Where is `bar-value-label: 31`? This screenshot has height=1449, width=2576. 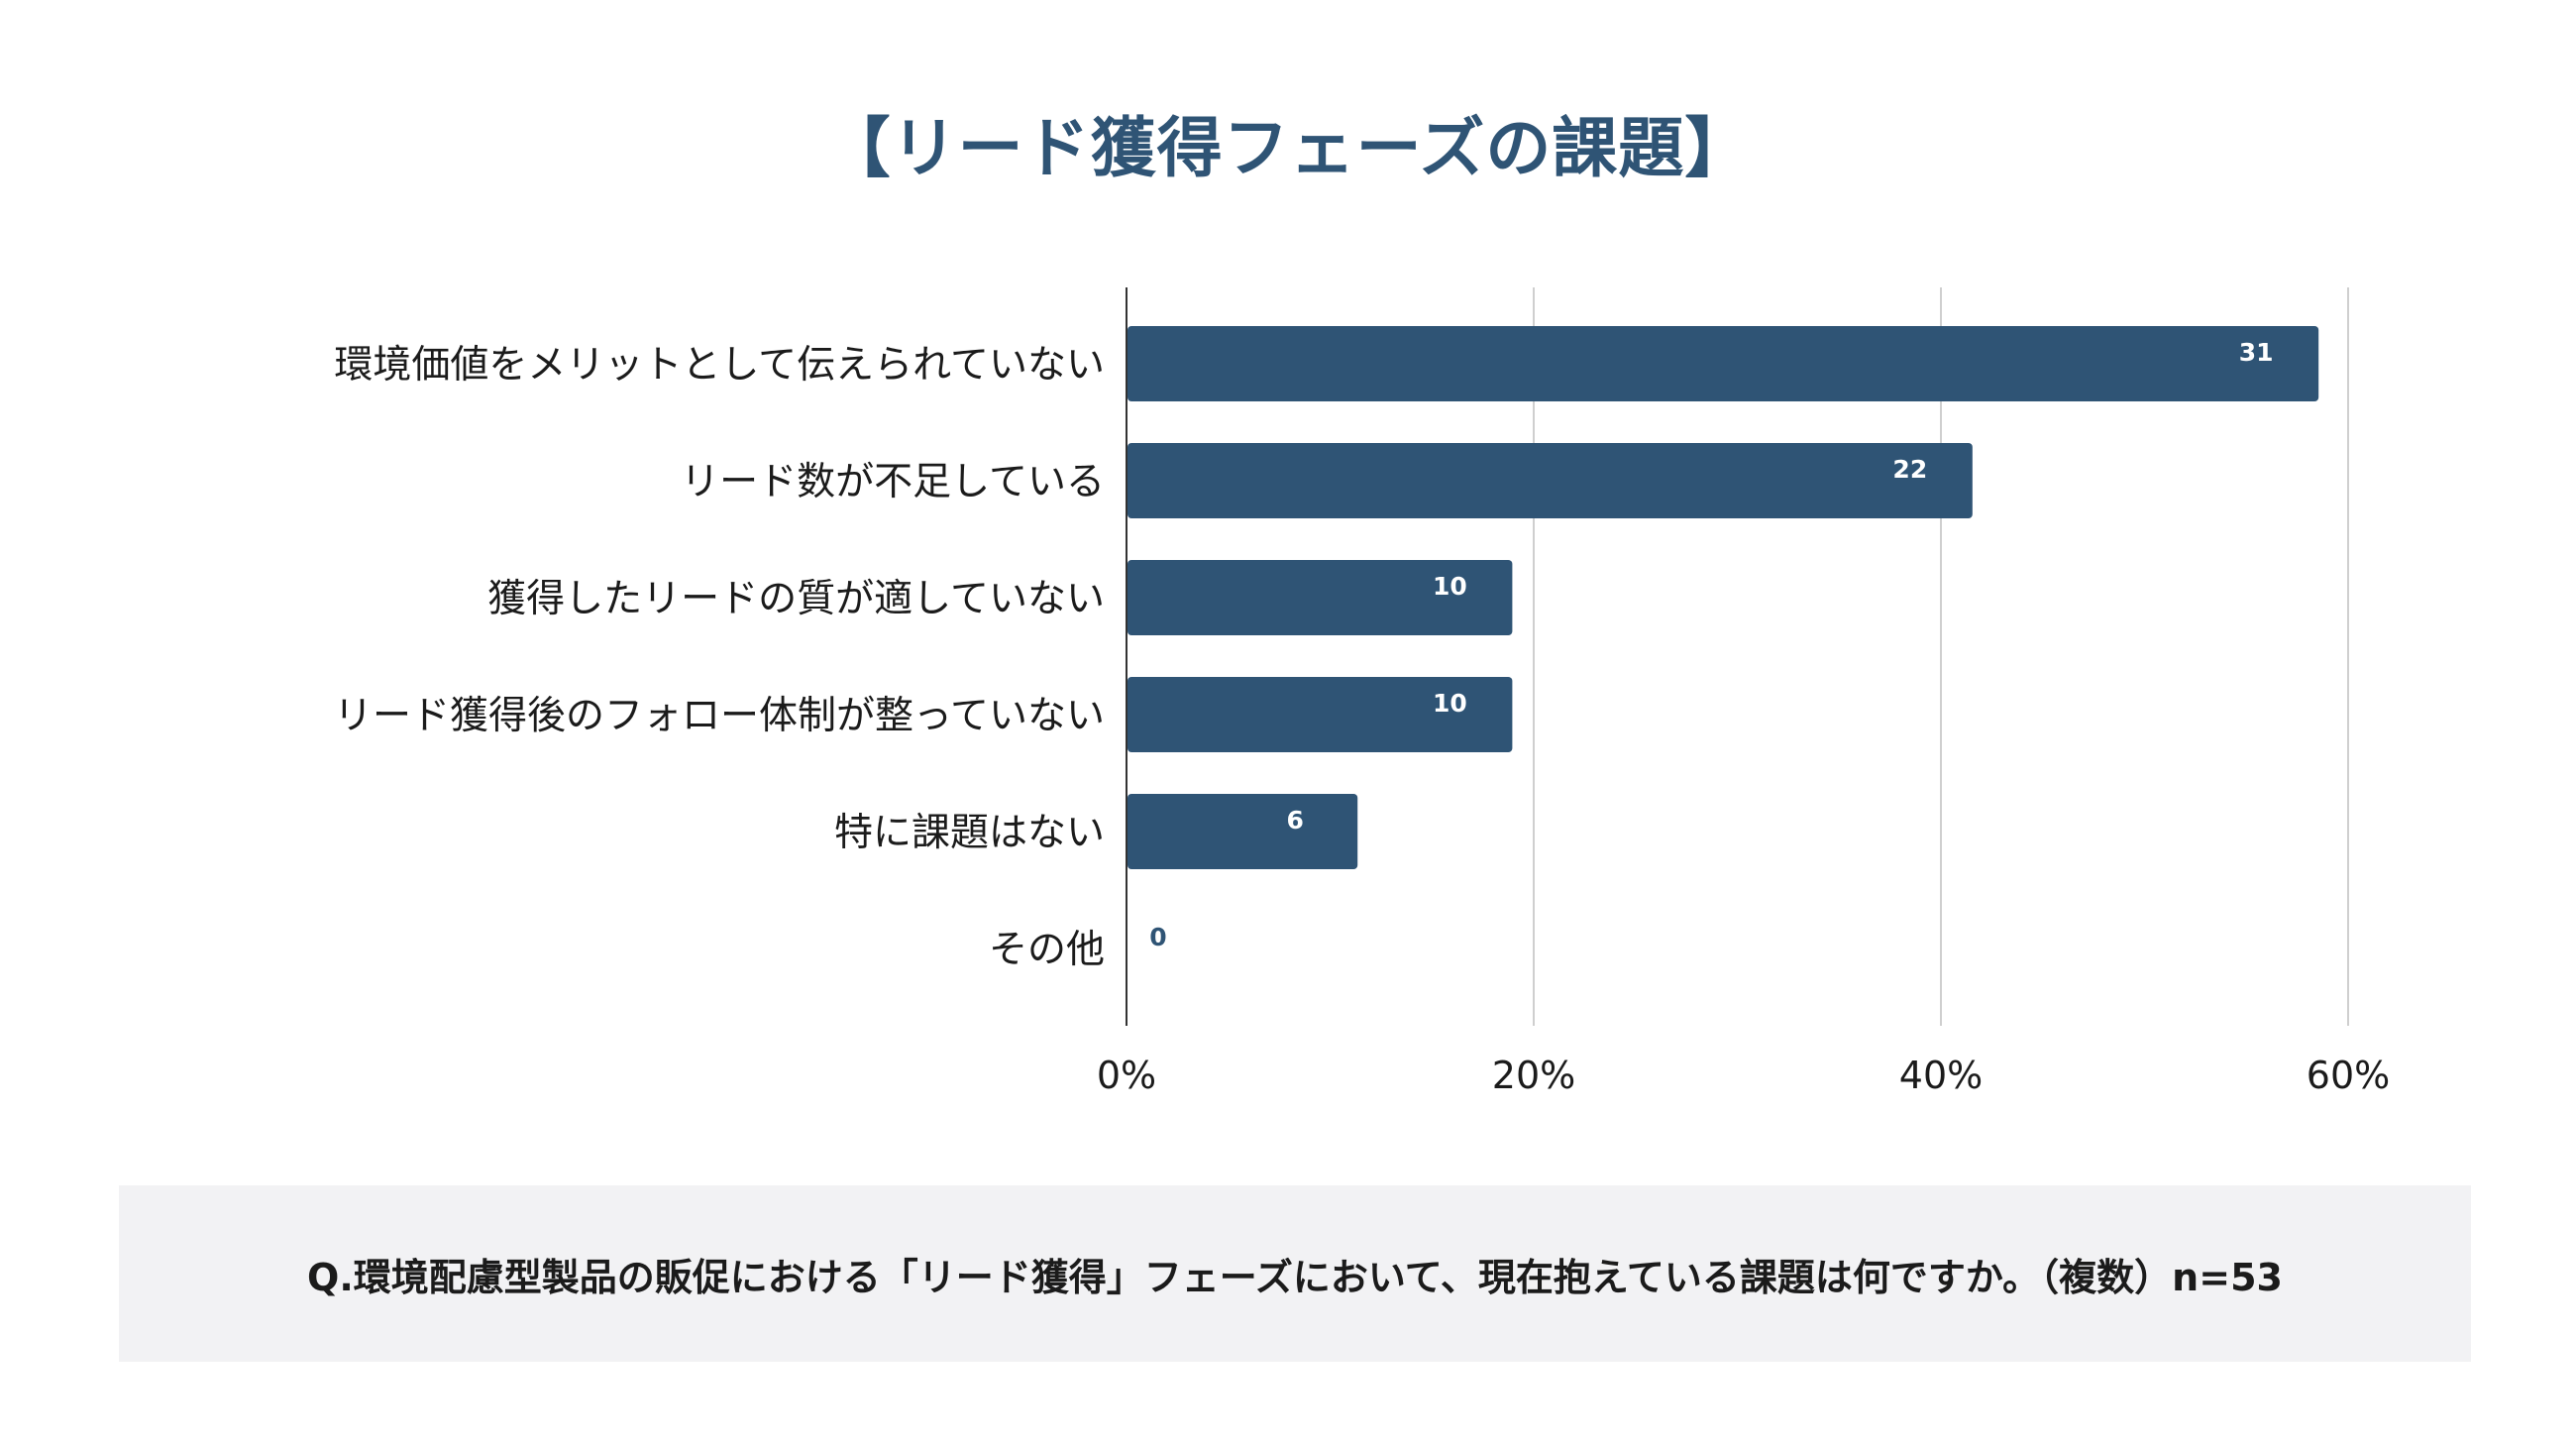
bar-value-label: 31 is located at coordinates (2256, 352).